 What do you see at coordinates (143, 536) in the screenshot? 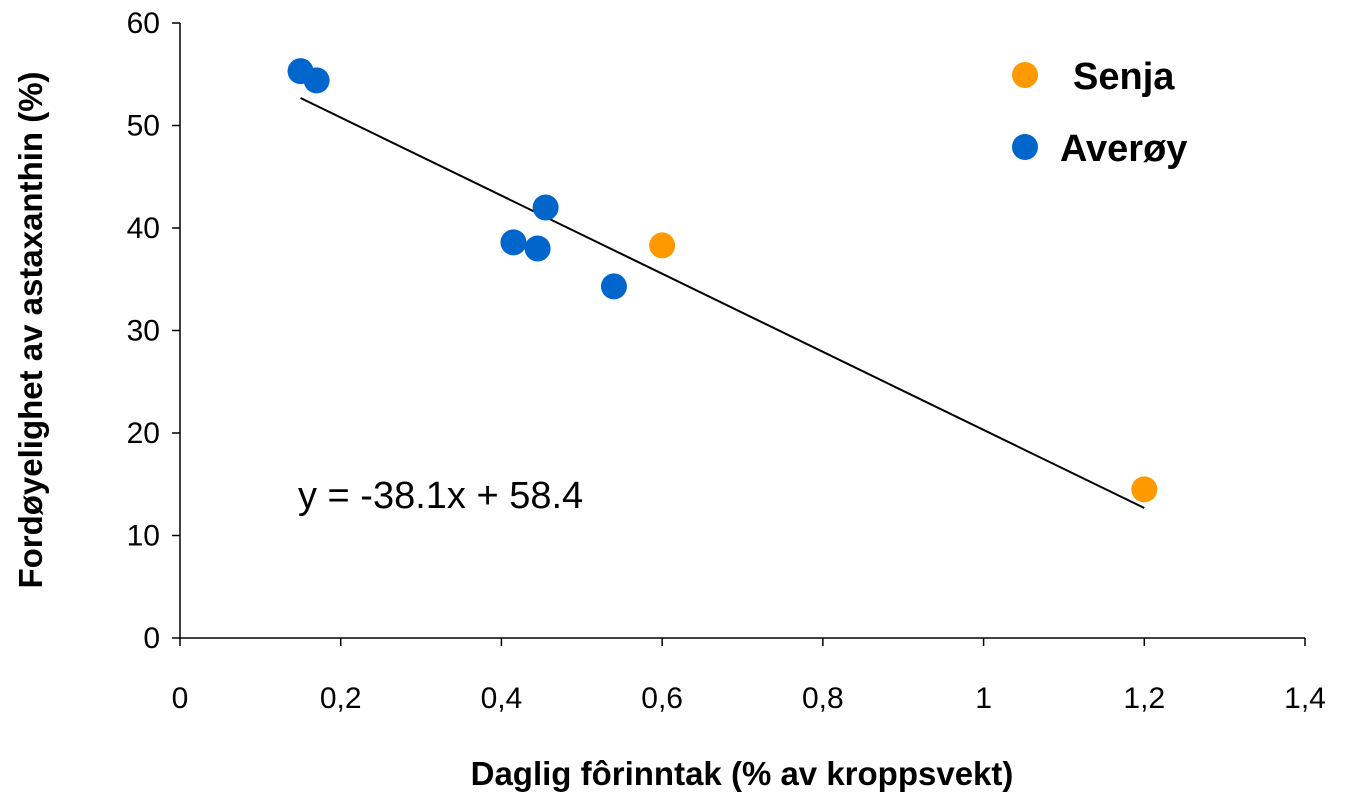
I see `y-tick-label: 10` at bounding box center [143, 536].